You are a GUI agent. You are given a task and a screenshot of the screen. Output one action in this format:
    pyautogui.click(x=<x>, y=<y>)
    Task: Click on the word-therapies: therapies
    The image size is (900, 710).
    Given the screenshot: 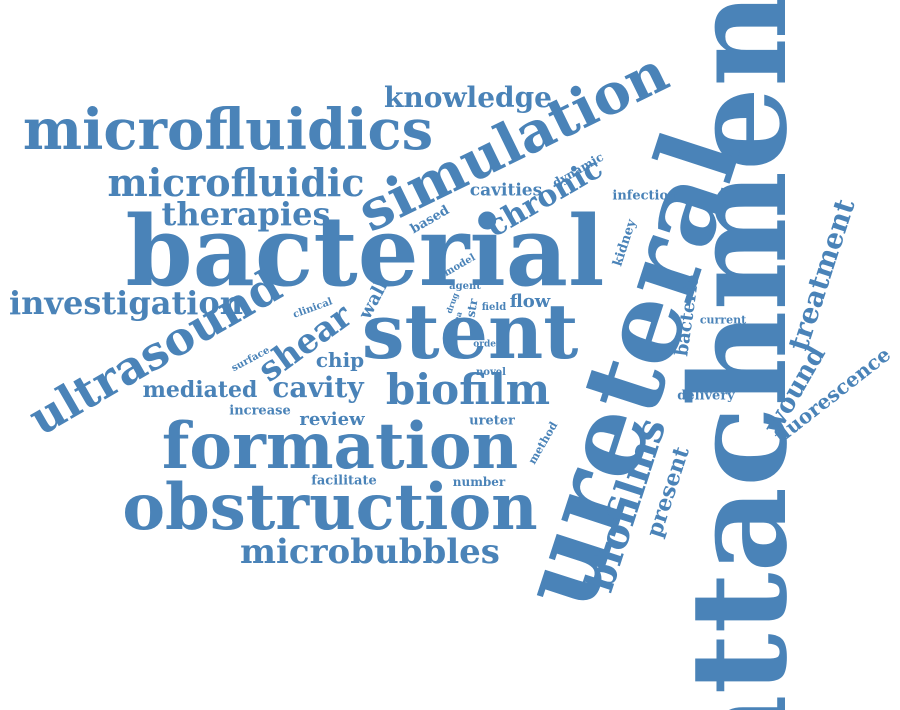 What is the action you would take?
    pyautogui.click(x=246, y=214)
    